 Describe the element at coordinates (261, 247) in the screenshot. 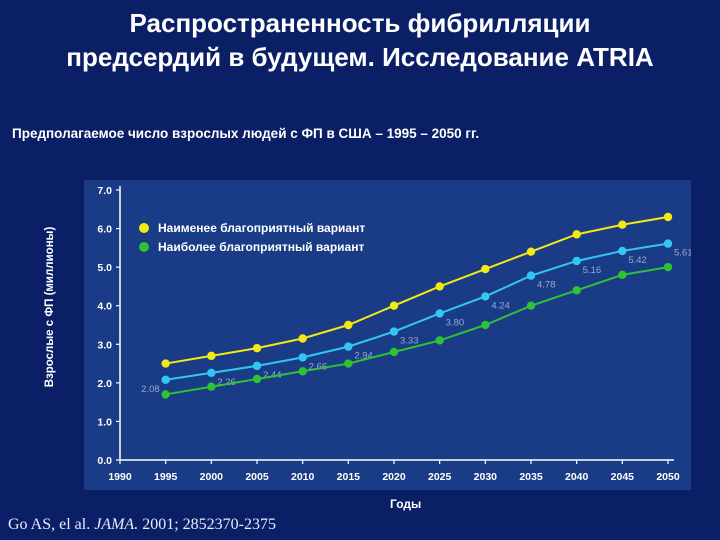

I see `legend-entry: Наиболее благоприятный вариант` at that location.